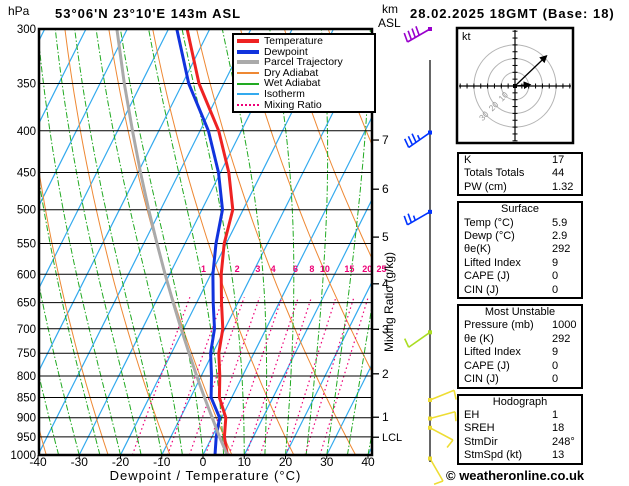 Image resolution: width=629 pixels, height=486 pixels. What do you see at coordinates (485, 186) in the screenshot?
I see `row-label: PW (cm)` at bounding box center [485, 186].